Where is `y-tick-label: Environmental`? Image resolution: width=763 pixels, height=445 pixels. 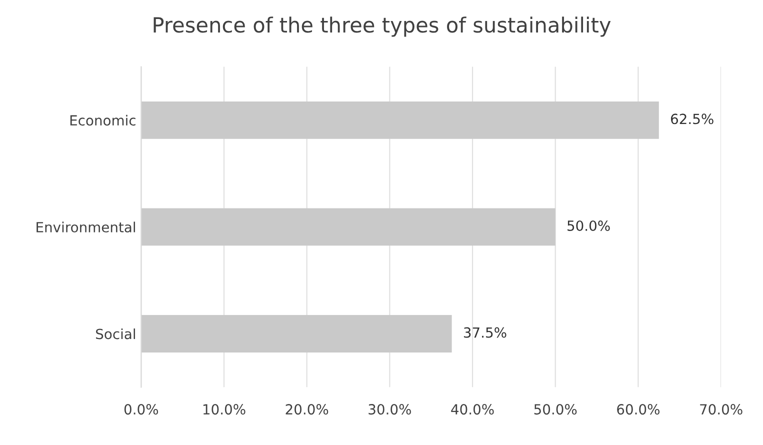 y-tick-label: Environmental is located at coordinates (85, 227).